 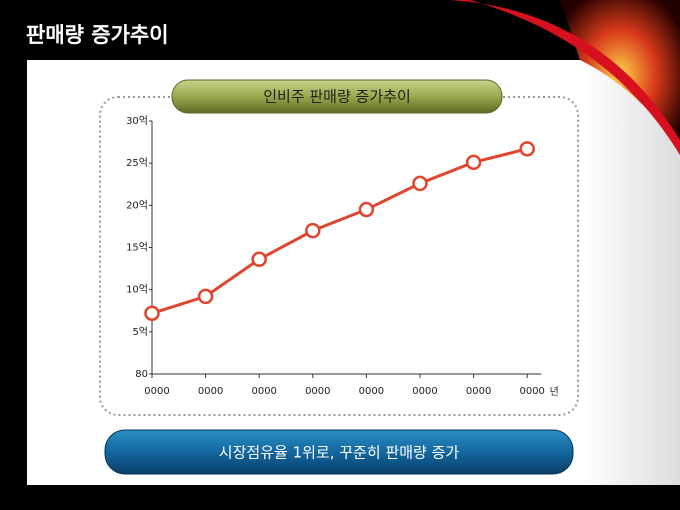 What do you see at coordinates (137, 290) in the screenshot?
I see `y-tick-label: 10억` at bounding box center [137, 290].